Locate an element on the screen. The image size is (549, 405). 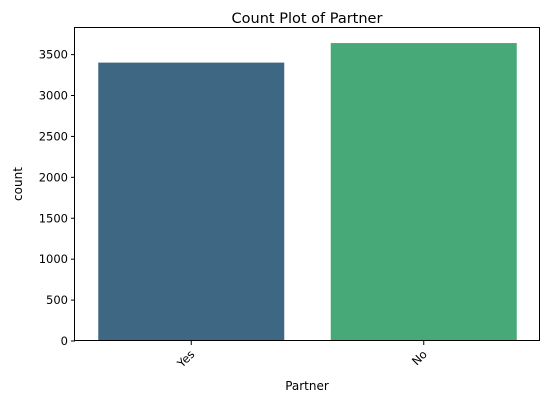
x-axis-ticks: Yes No is located at coordinates (302, 356).